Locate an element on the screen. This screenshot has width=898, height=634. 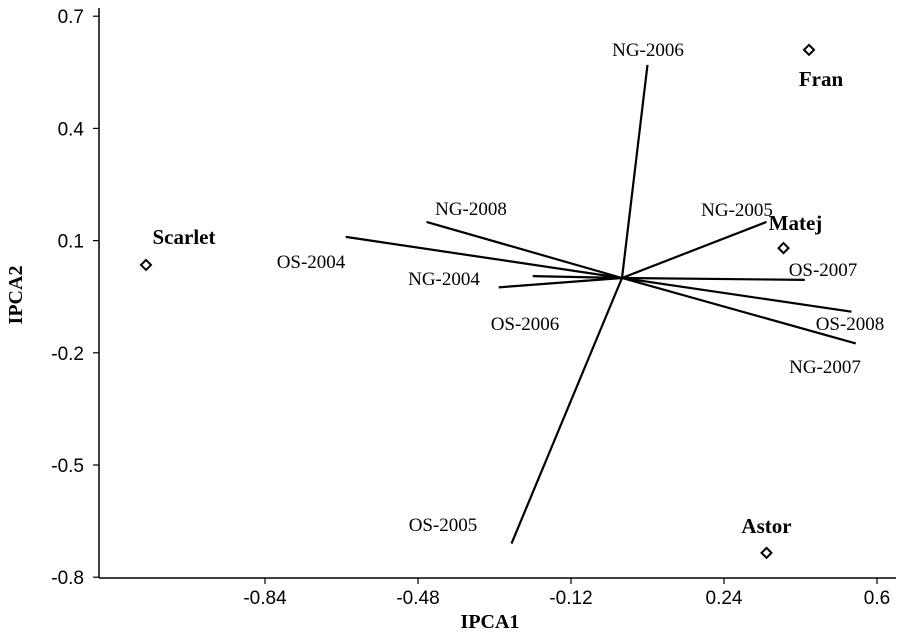
vector-os-2006 is located at coordinates (560, 282).